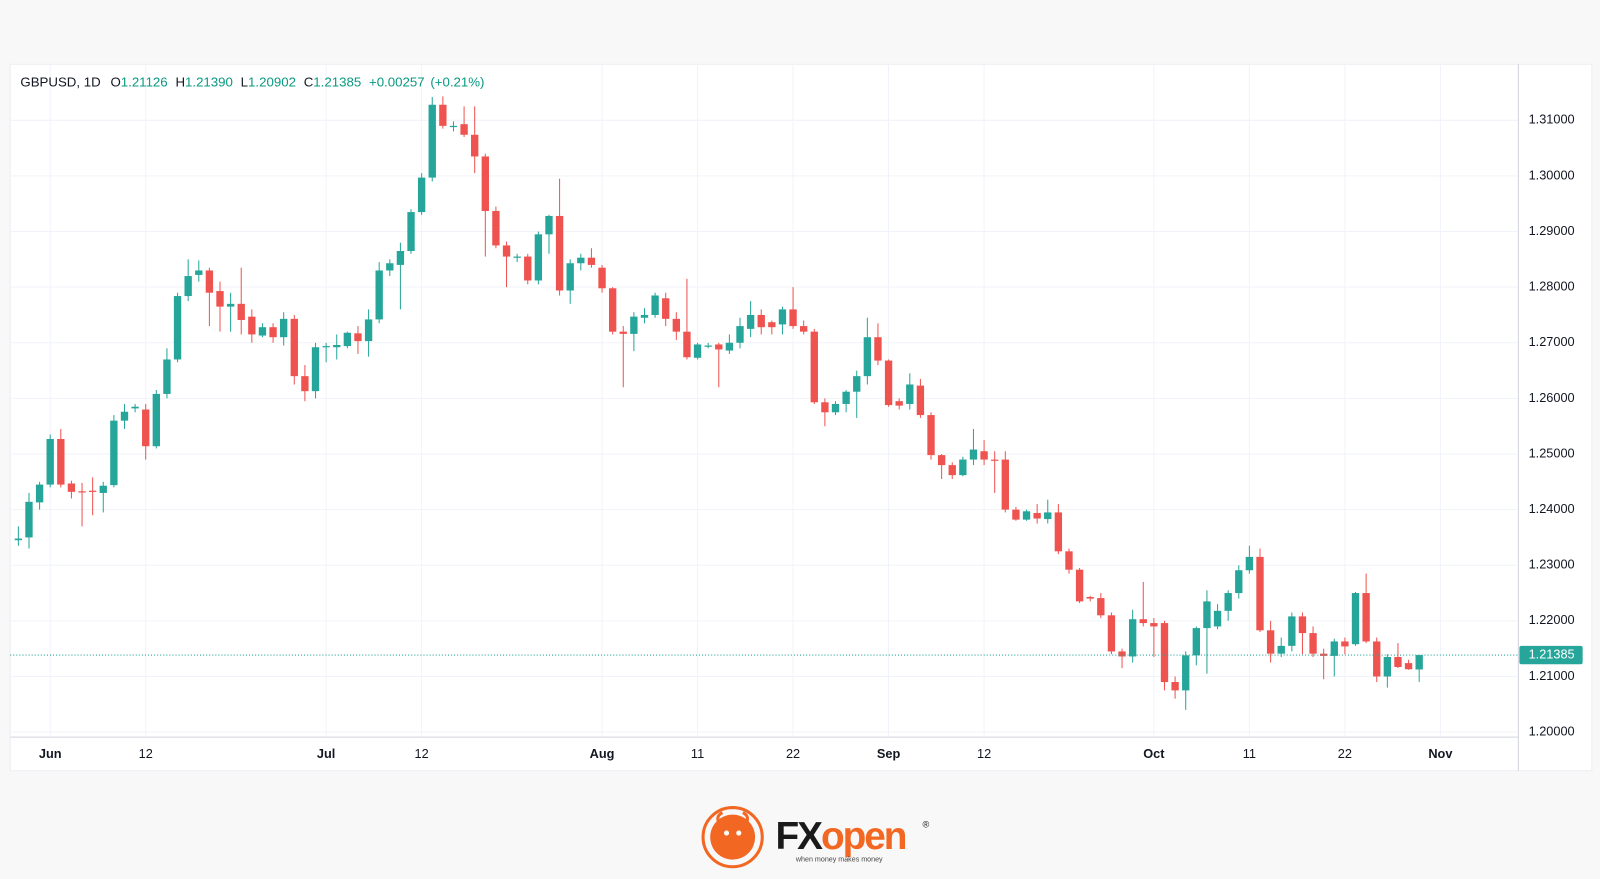 This screenshot has height=879, width=1600. Describe the element at coordinates (1440, 753) in the screenshot. I see `x-tick-label: Nov` at that location.